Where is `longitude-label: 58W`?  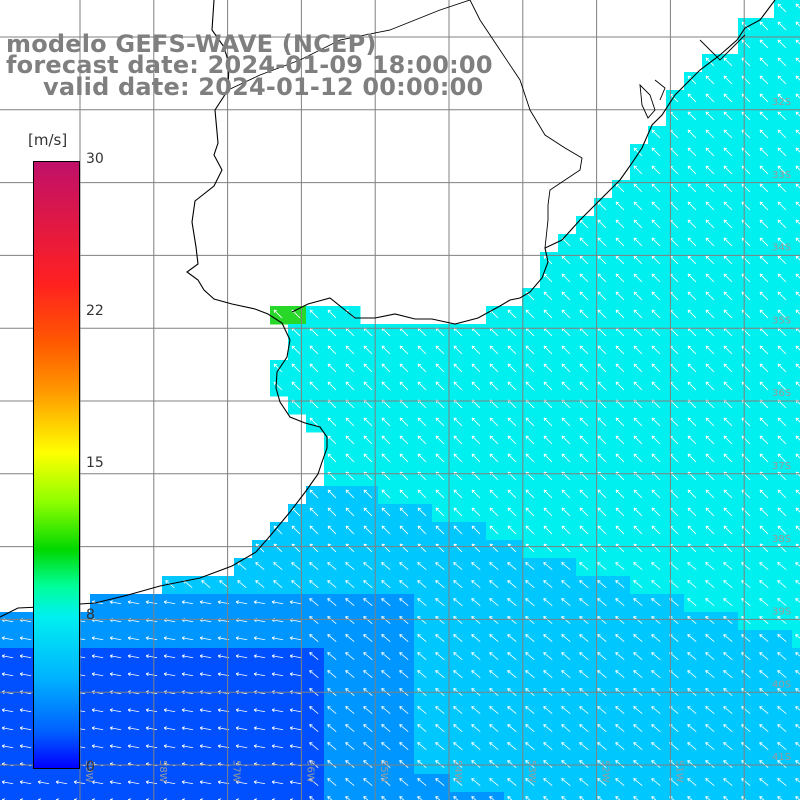 longitude-label: 58W is located at coordinates (162, 771).